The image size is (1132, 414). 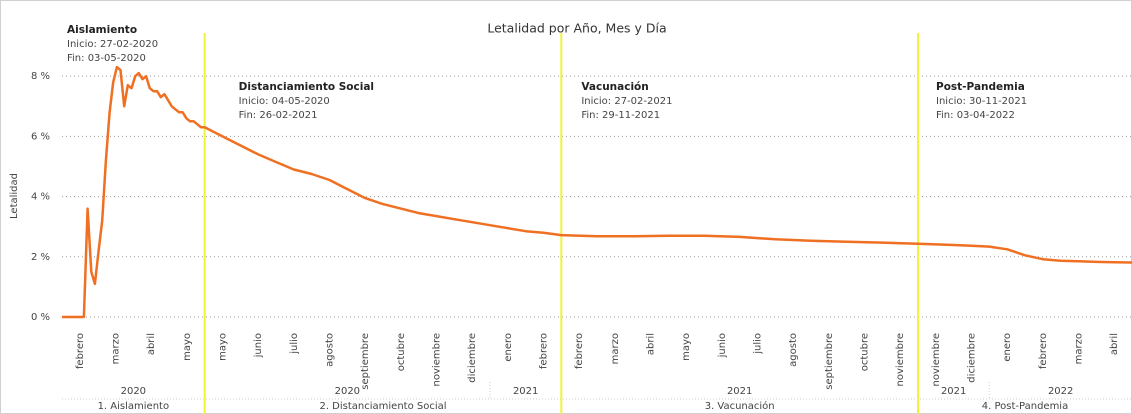 What do you see at coordinates (1060, 391) in the screenshot?
I see `year-label: 2022` at bounding box center [1060, 391].